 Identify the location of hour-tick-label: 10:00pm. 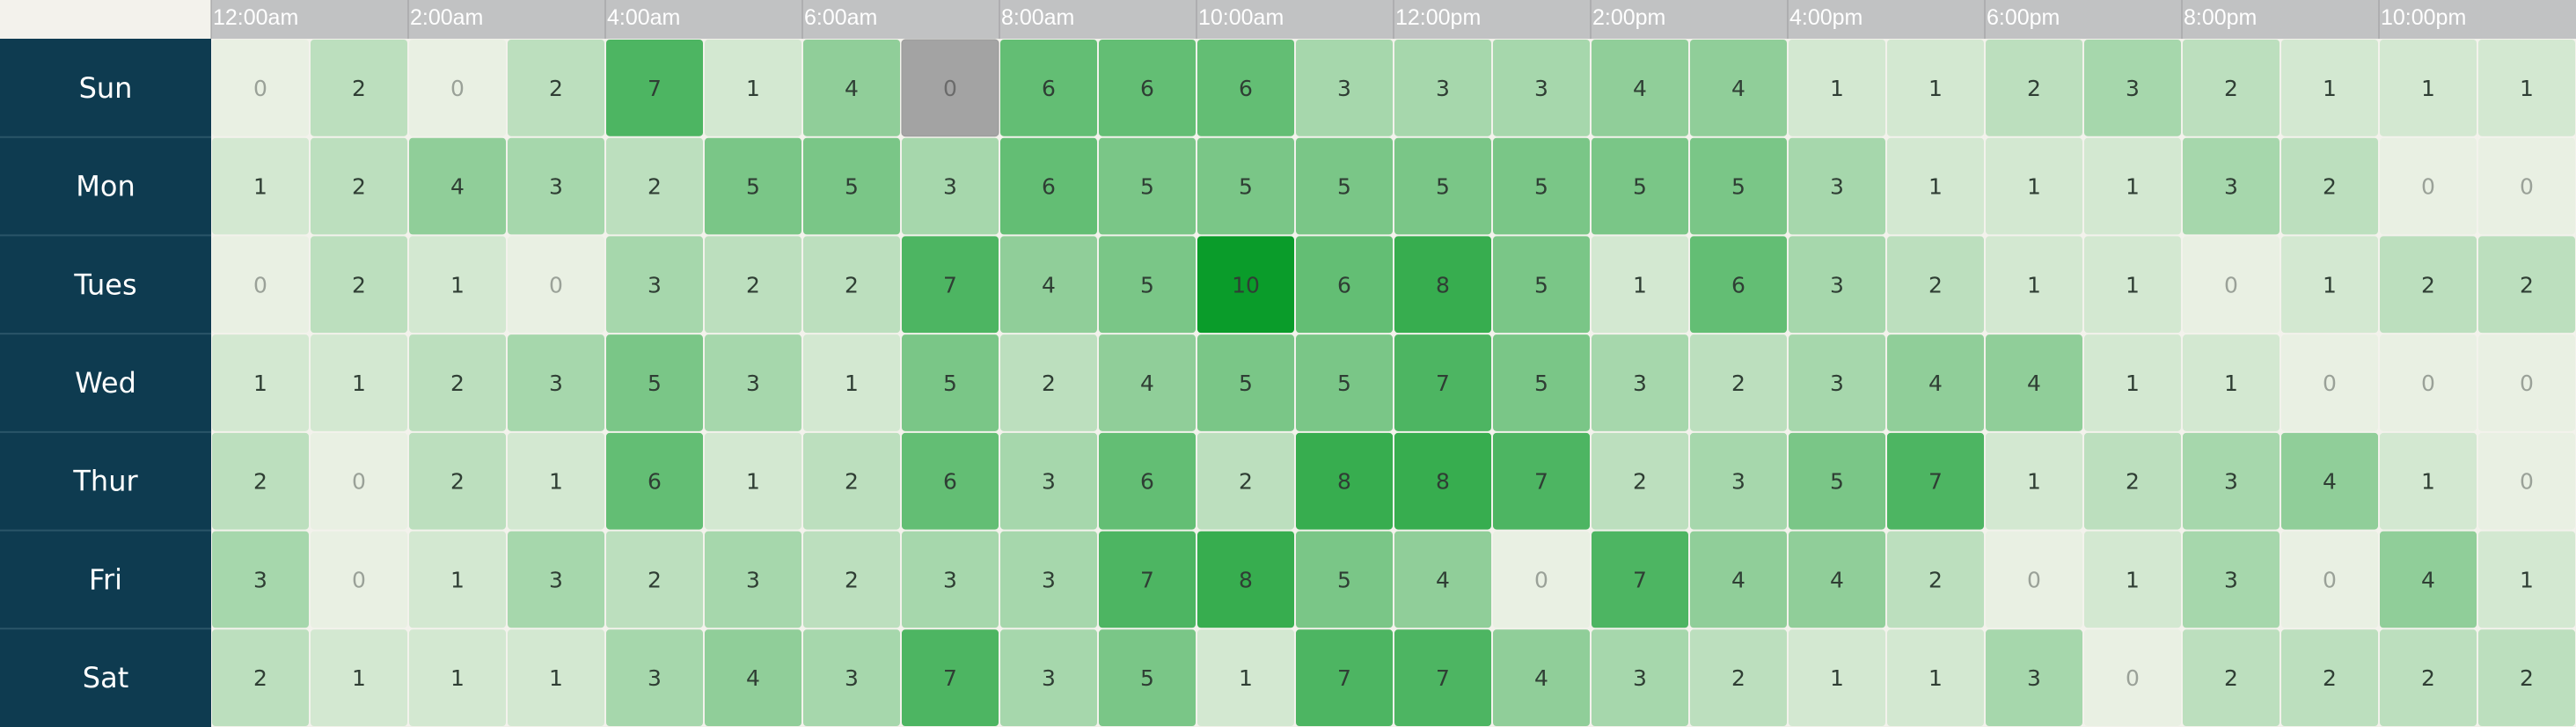
(2423, 17).